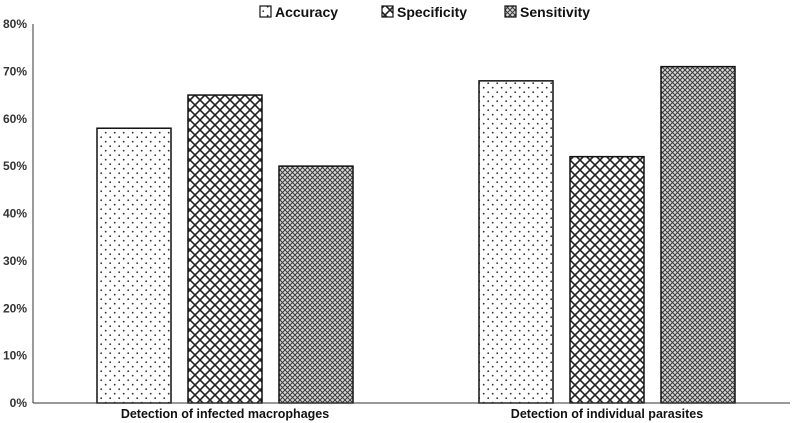  I want to click on legend-item-specificity: Specificity, so click(424, 12).